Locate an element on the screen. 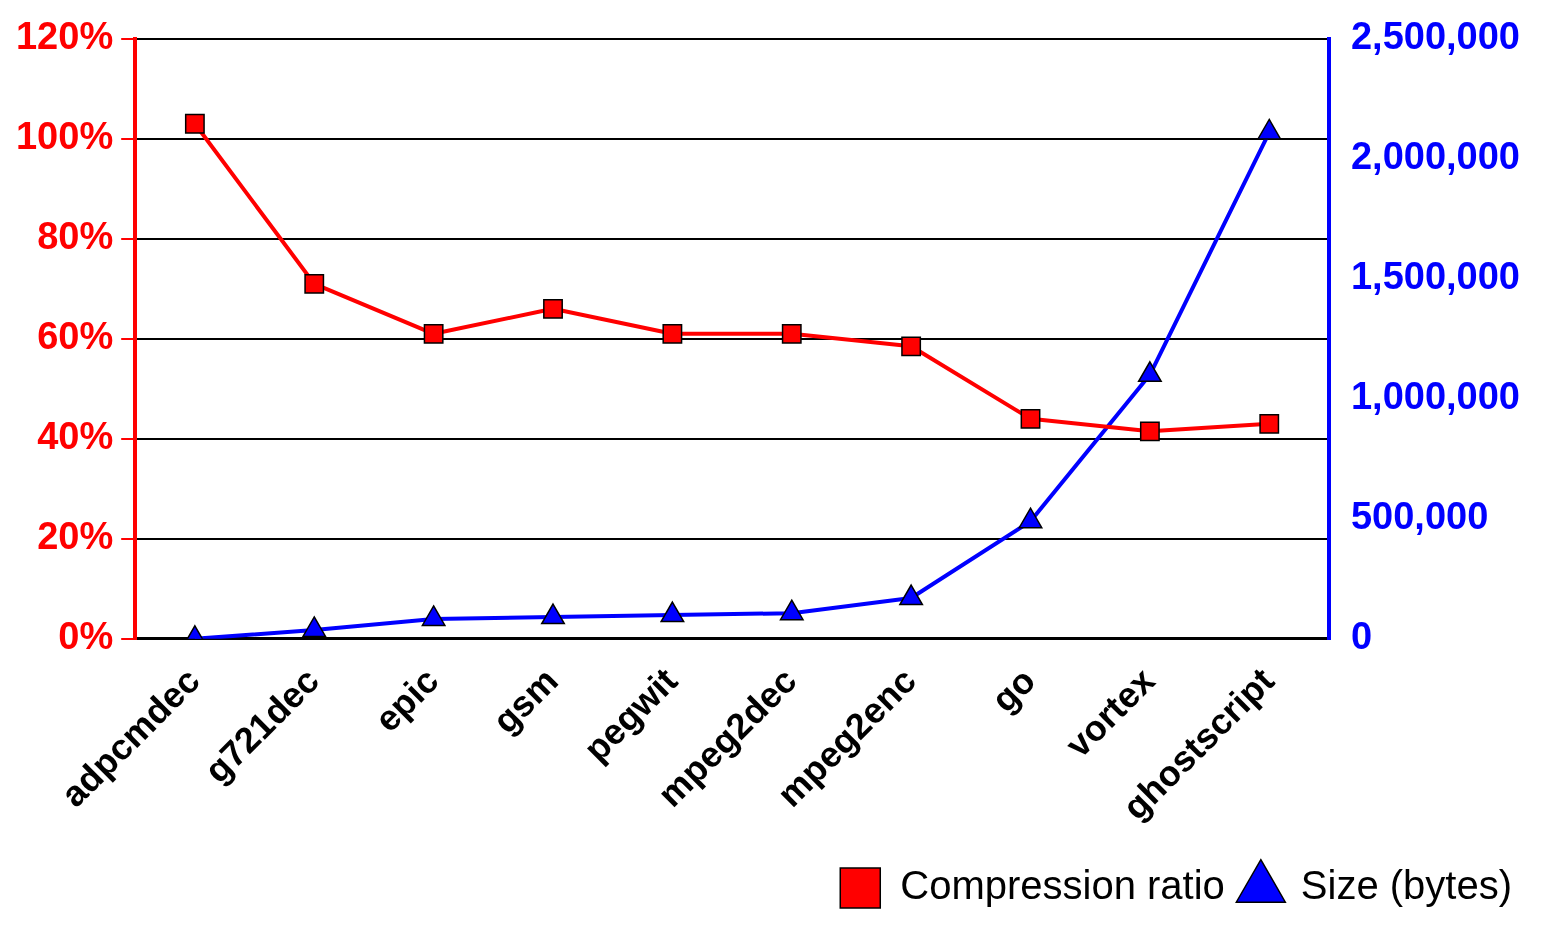 The width and height of the screenshot is (1552, 931). y2-tick-label: 1,500,000 is located at coordinates (1435, 276).